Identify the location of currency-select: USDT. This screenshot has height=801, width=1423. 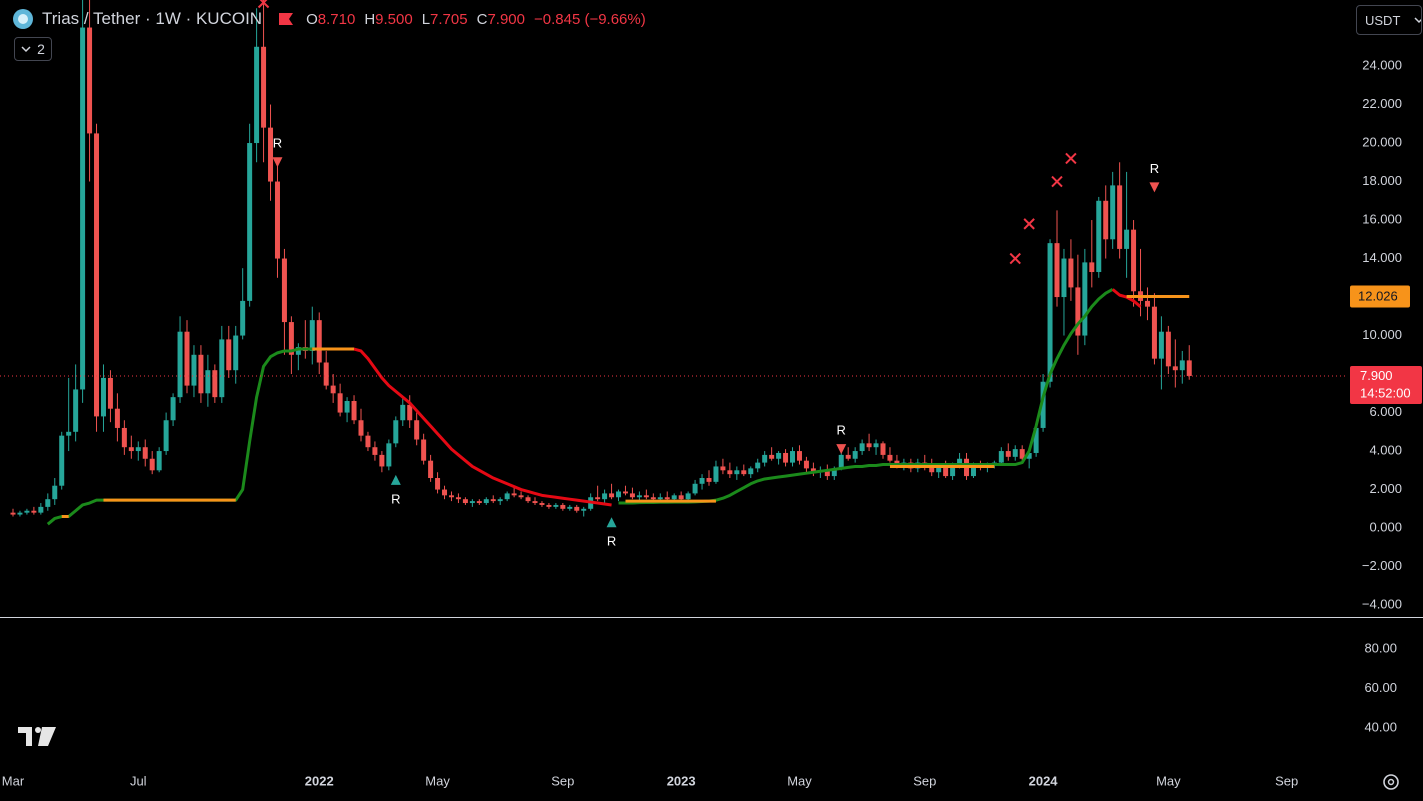
(1389, 20).